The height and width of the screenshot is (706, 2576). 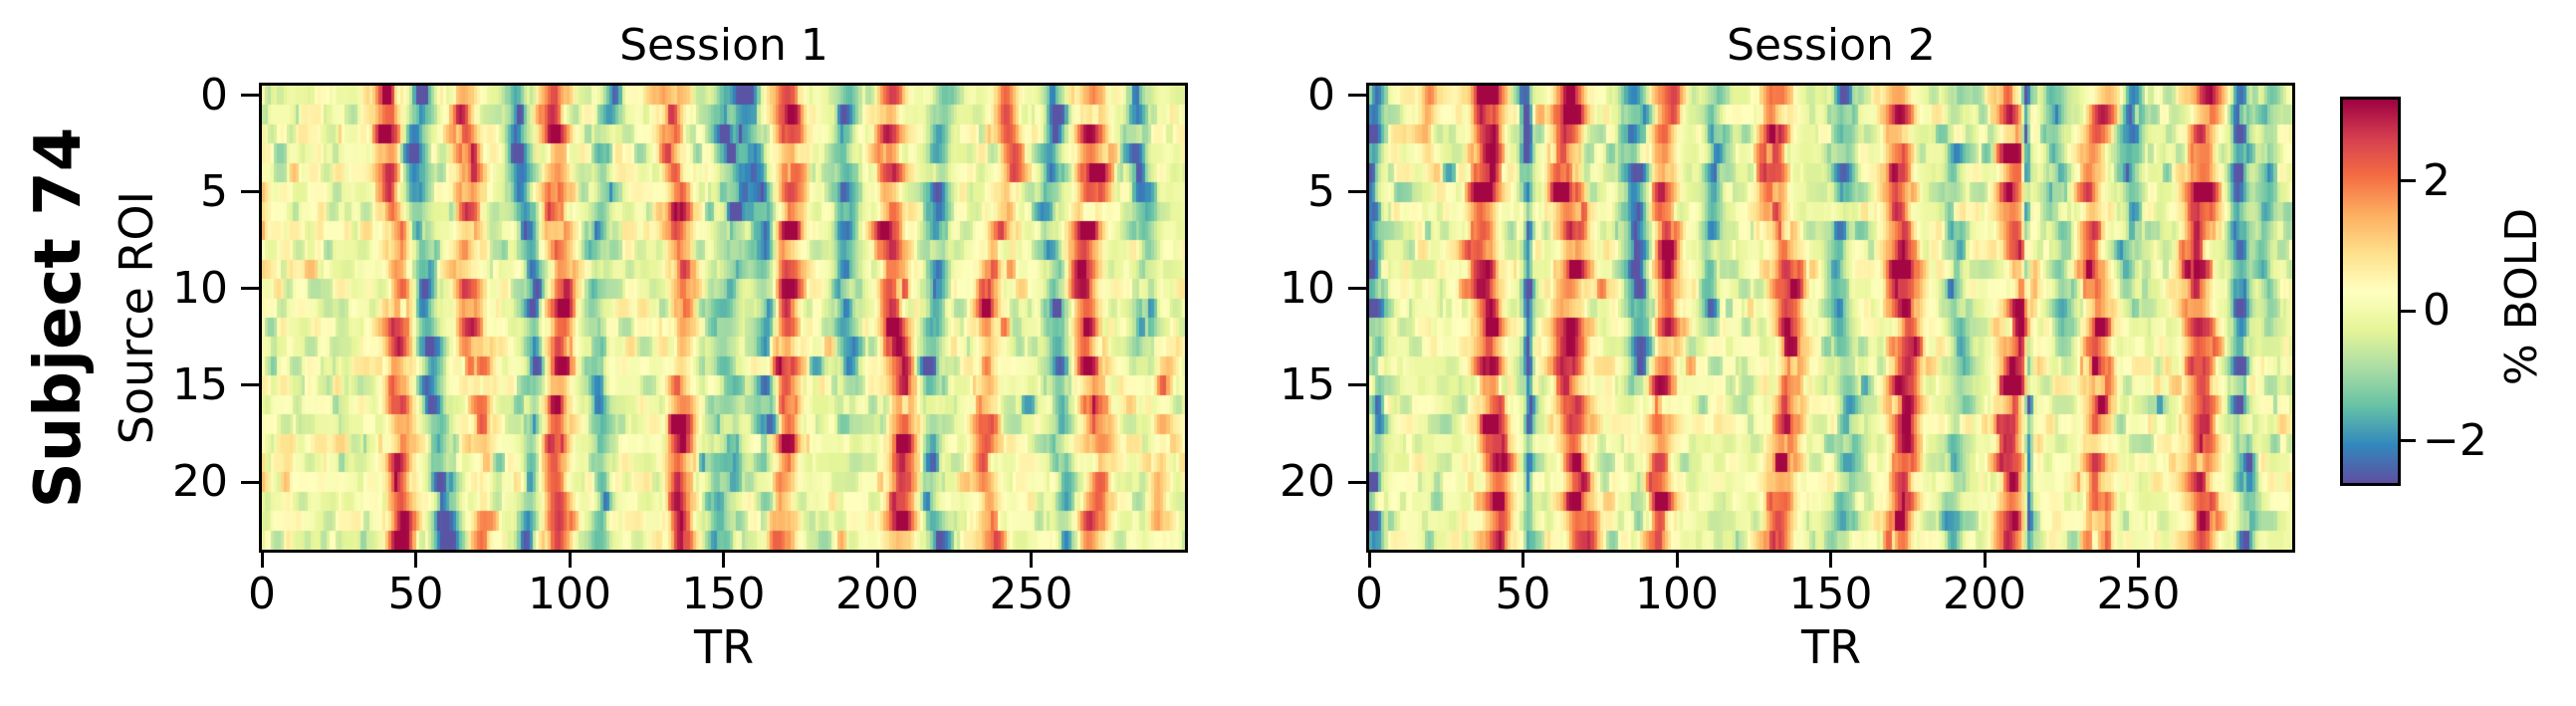 What do you see at coordinates (1831, 46) in the screenshot?
I see `plot-title-session2: Session 2` at bounding box center [1831, 46].